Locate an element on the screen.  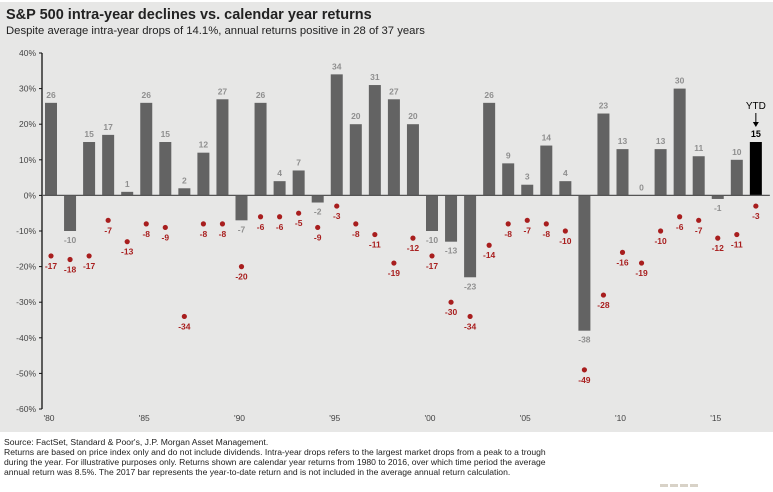
return-label-2002: -23 is located at coordinates (470, 286).